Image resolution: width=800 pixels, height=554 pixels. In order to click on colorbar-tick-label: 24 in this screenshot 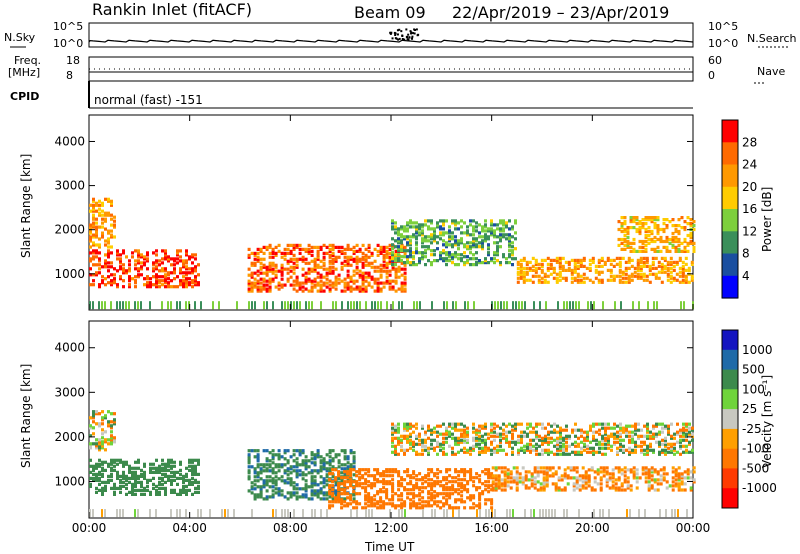, I will do `click(749, 165)`.